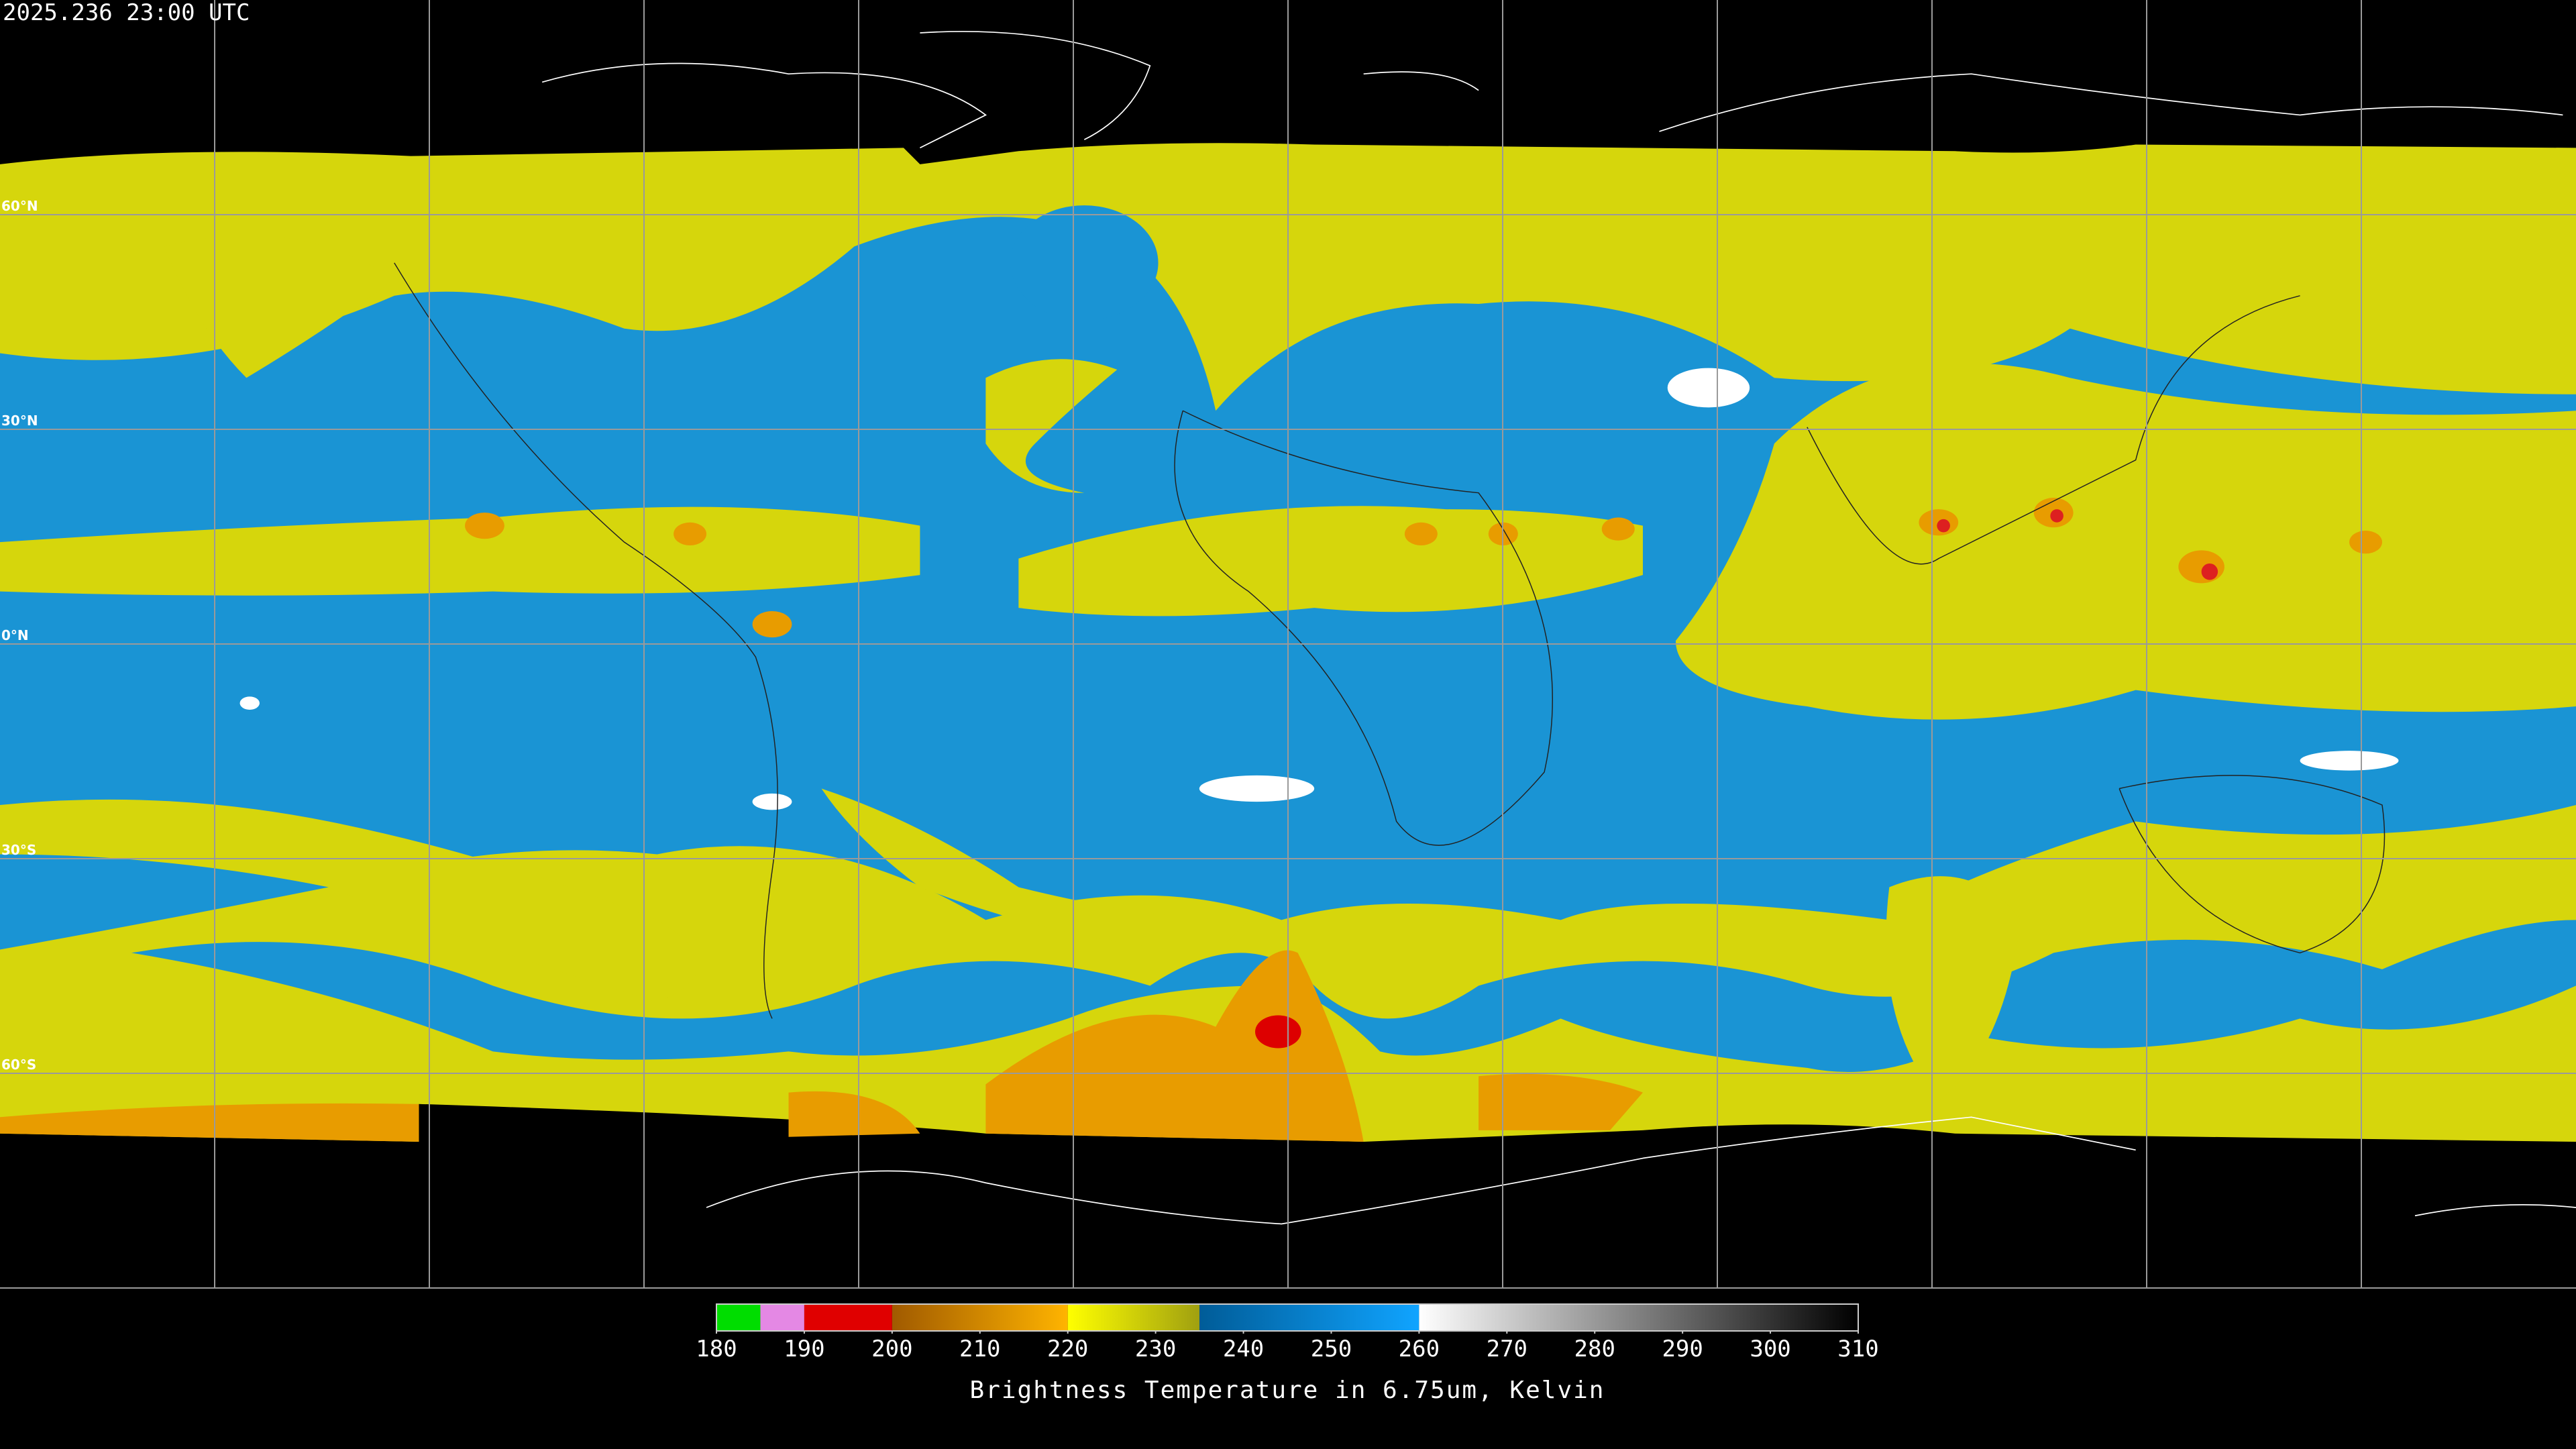 The height and width of the screenshot is (1449, 2576). I want to click on deep-convection, so click(2077, 544).